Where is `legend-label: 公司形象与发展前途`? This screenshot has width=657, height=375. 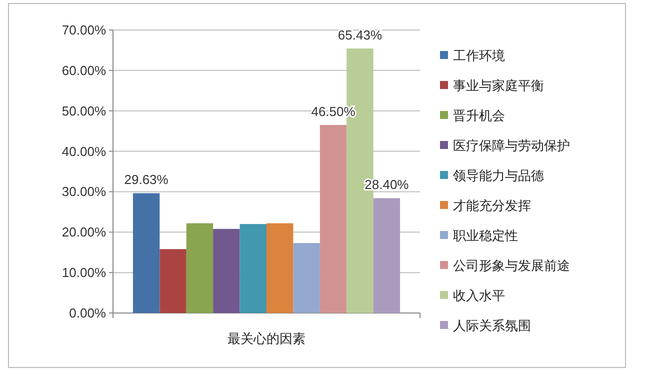 legend-label: 公司形象与发展前途 is located at coordinates (511, 265).